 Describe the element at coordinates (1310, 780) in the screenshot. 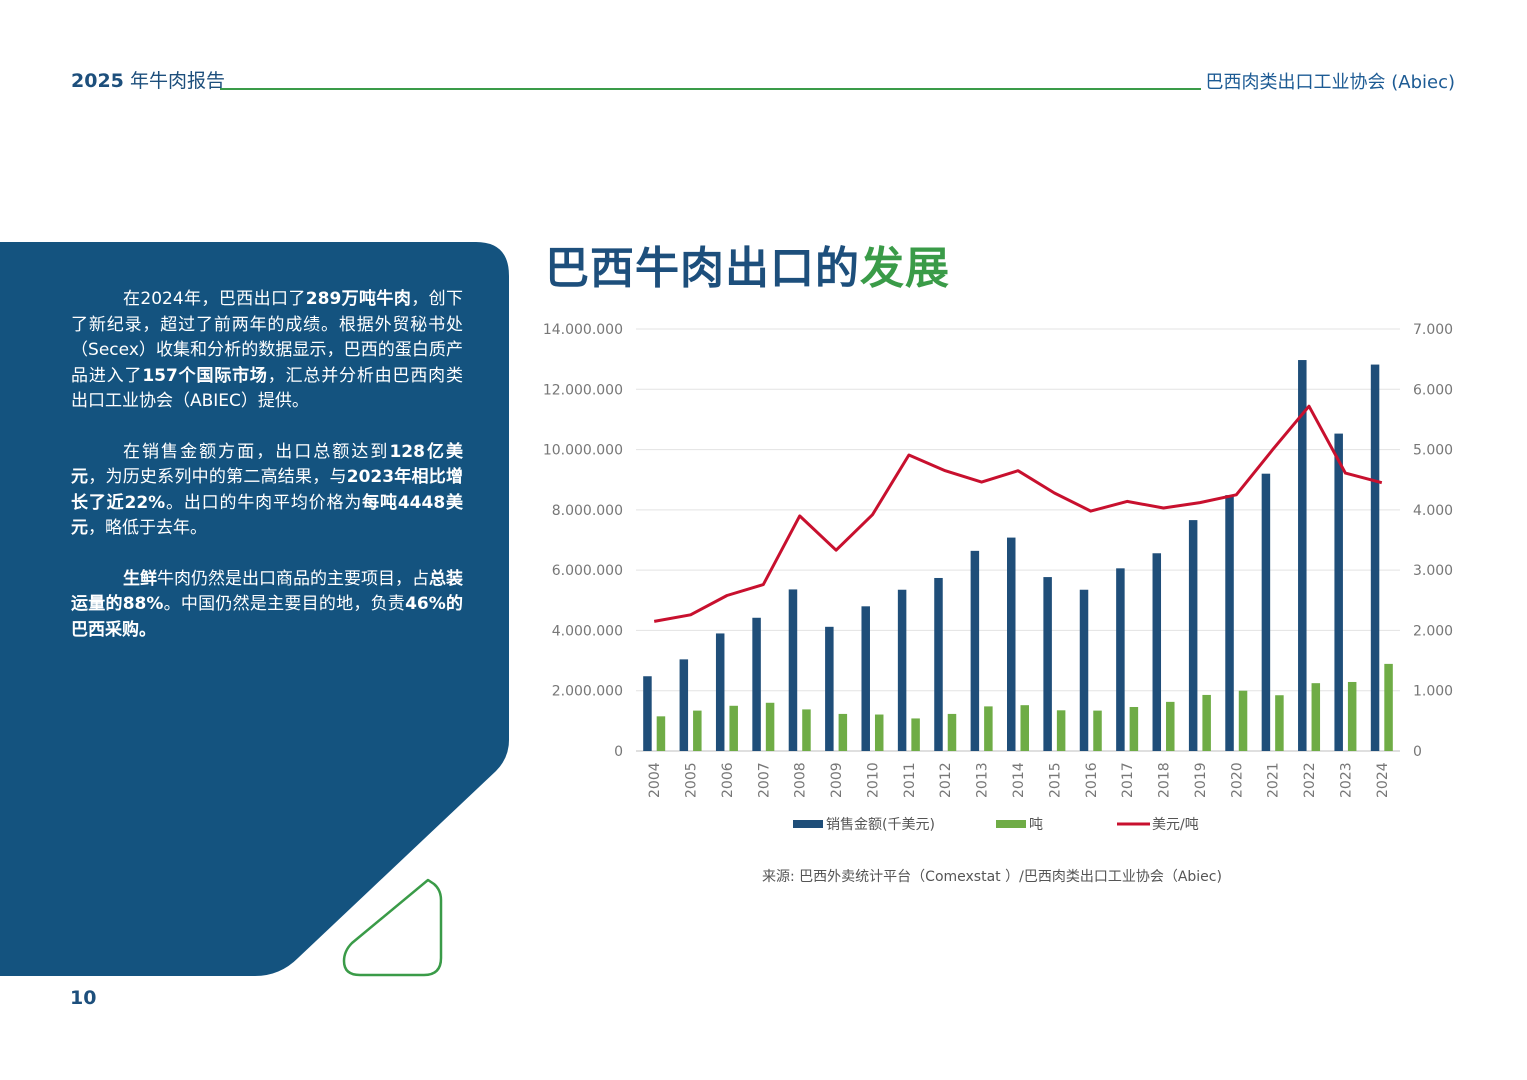

I see `x-axis-tick-label: 2022` at that location.